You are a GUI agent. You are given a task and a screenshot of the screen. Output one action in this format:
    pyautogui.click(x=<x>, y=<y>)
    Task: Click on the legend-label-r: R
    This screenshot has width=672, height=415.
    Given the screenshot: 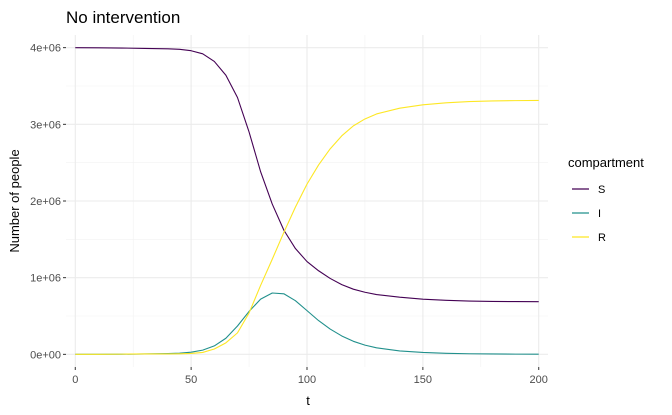 What is the action you would take?
    pyautogui.click(x=602, y=238)
    